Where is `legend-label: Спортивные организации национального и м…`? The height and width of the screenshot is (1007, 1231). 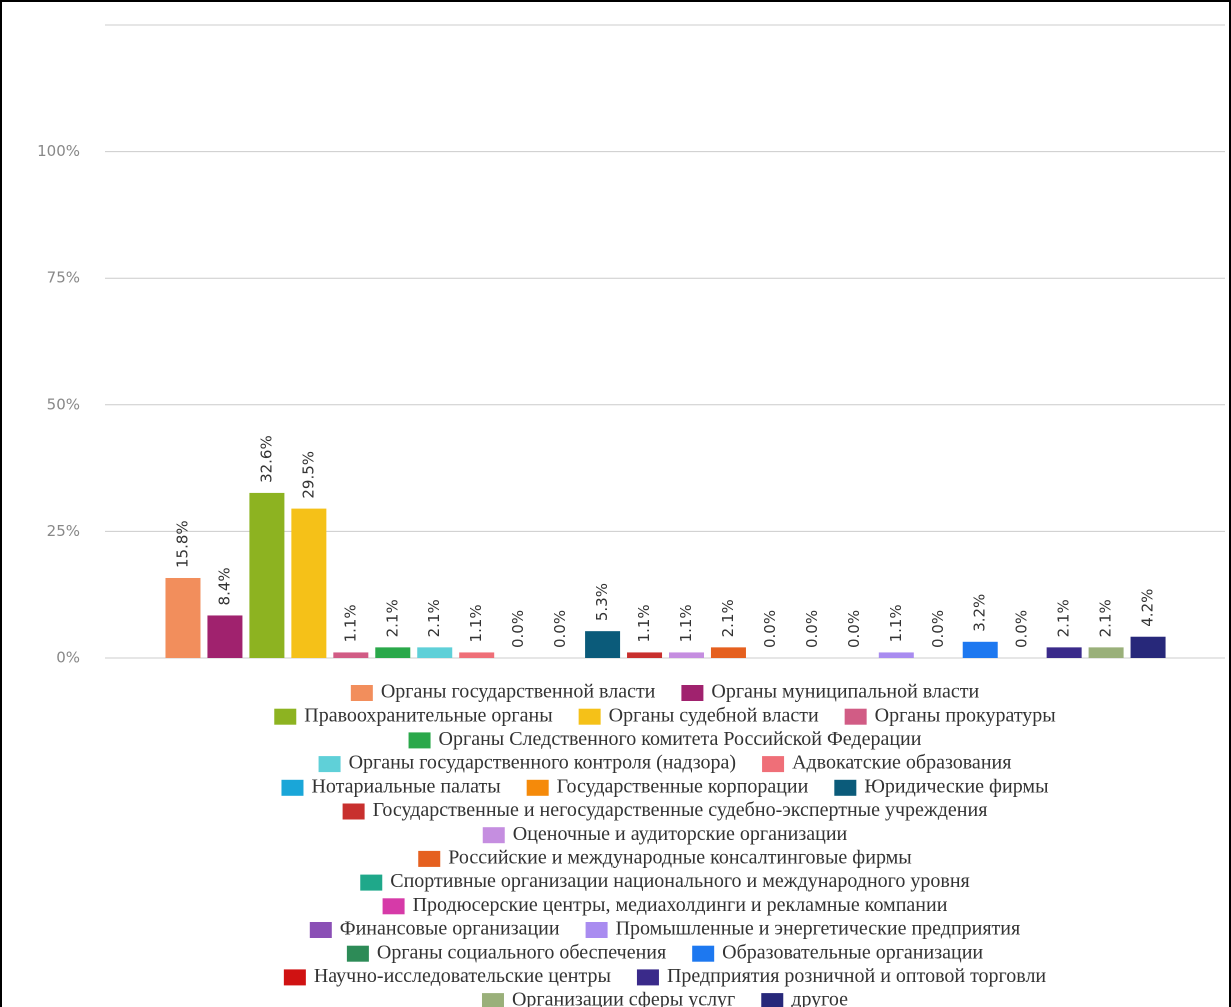 legend-label: Спортивные организации национального и м… is located at coordinates (679, 881).